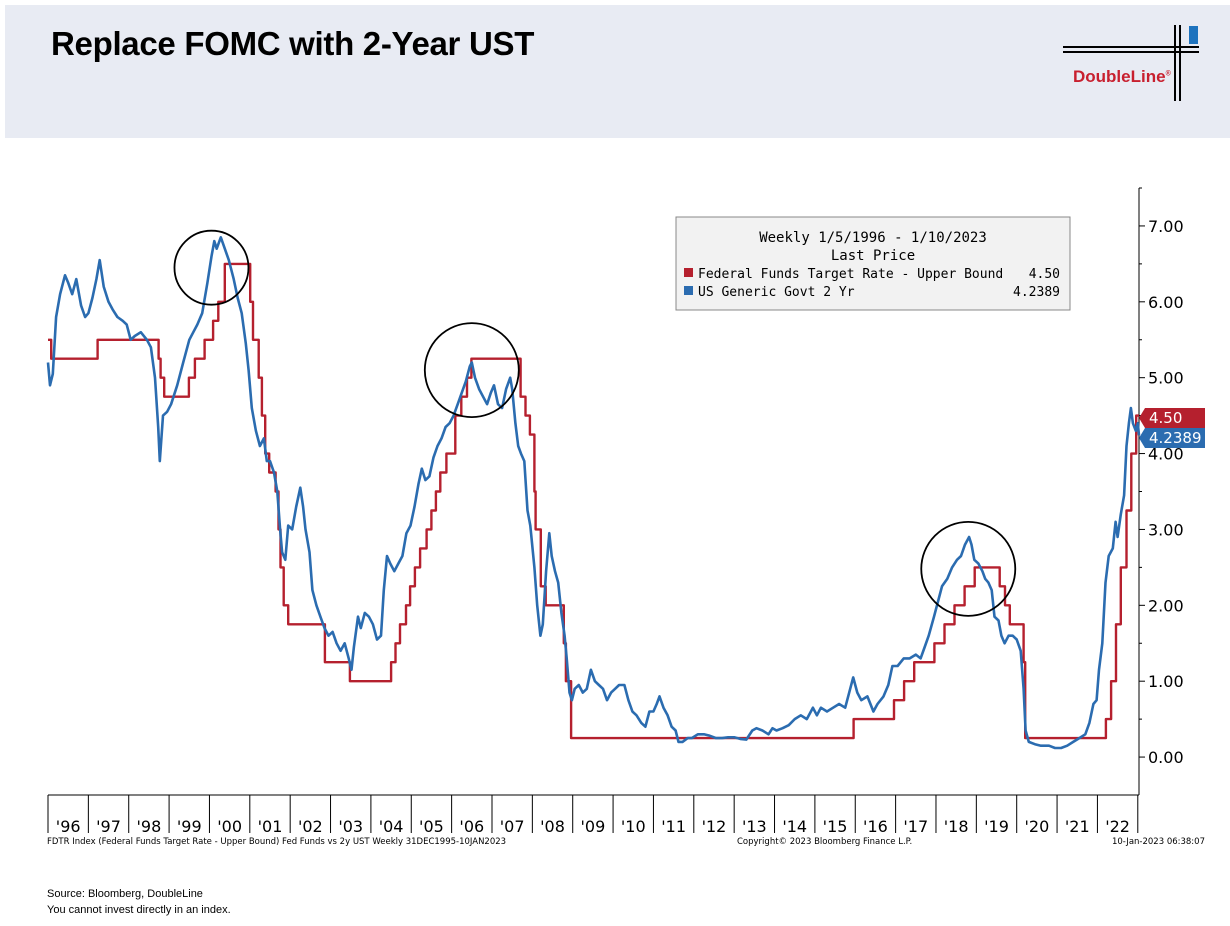 Image resolution: width=1230 pixels, height=926 pixels. I want to click on source-note: Source: Bloomberg, DoubleLine, so click(125, 894).